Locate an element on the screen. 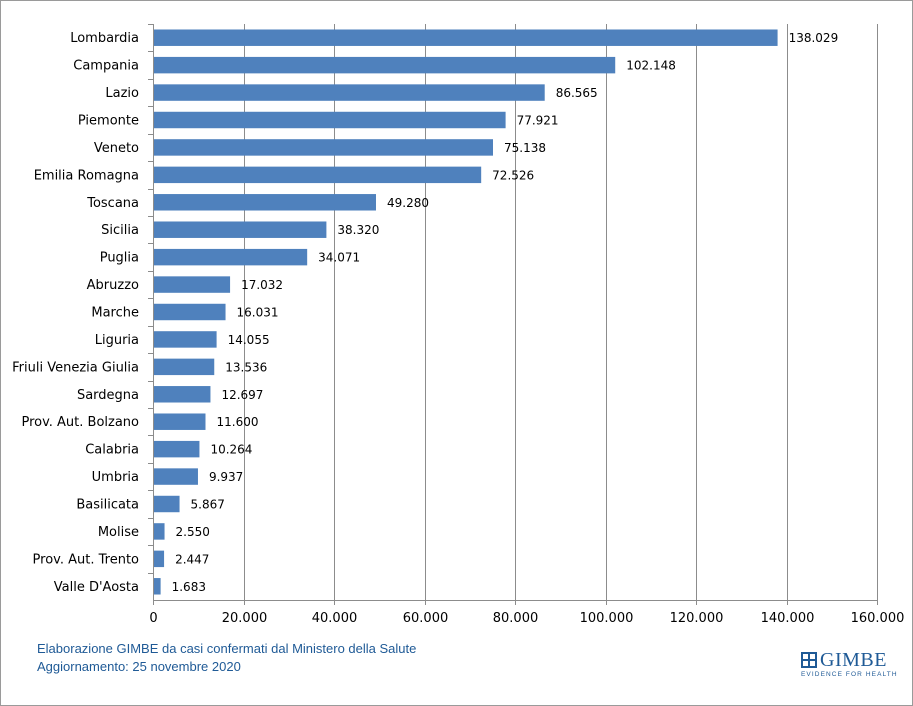 This screenshot has width=913, height=706. category-label: Friuli Venezia Giulia is located at coordinates (75, 367).